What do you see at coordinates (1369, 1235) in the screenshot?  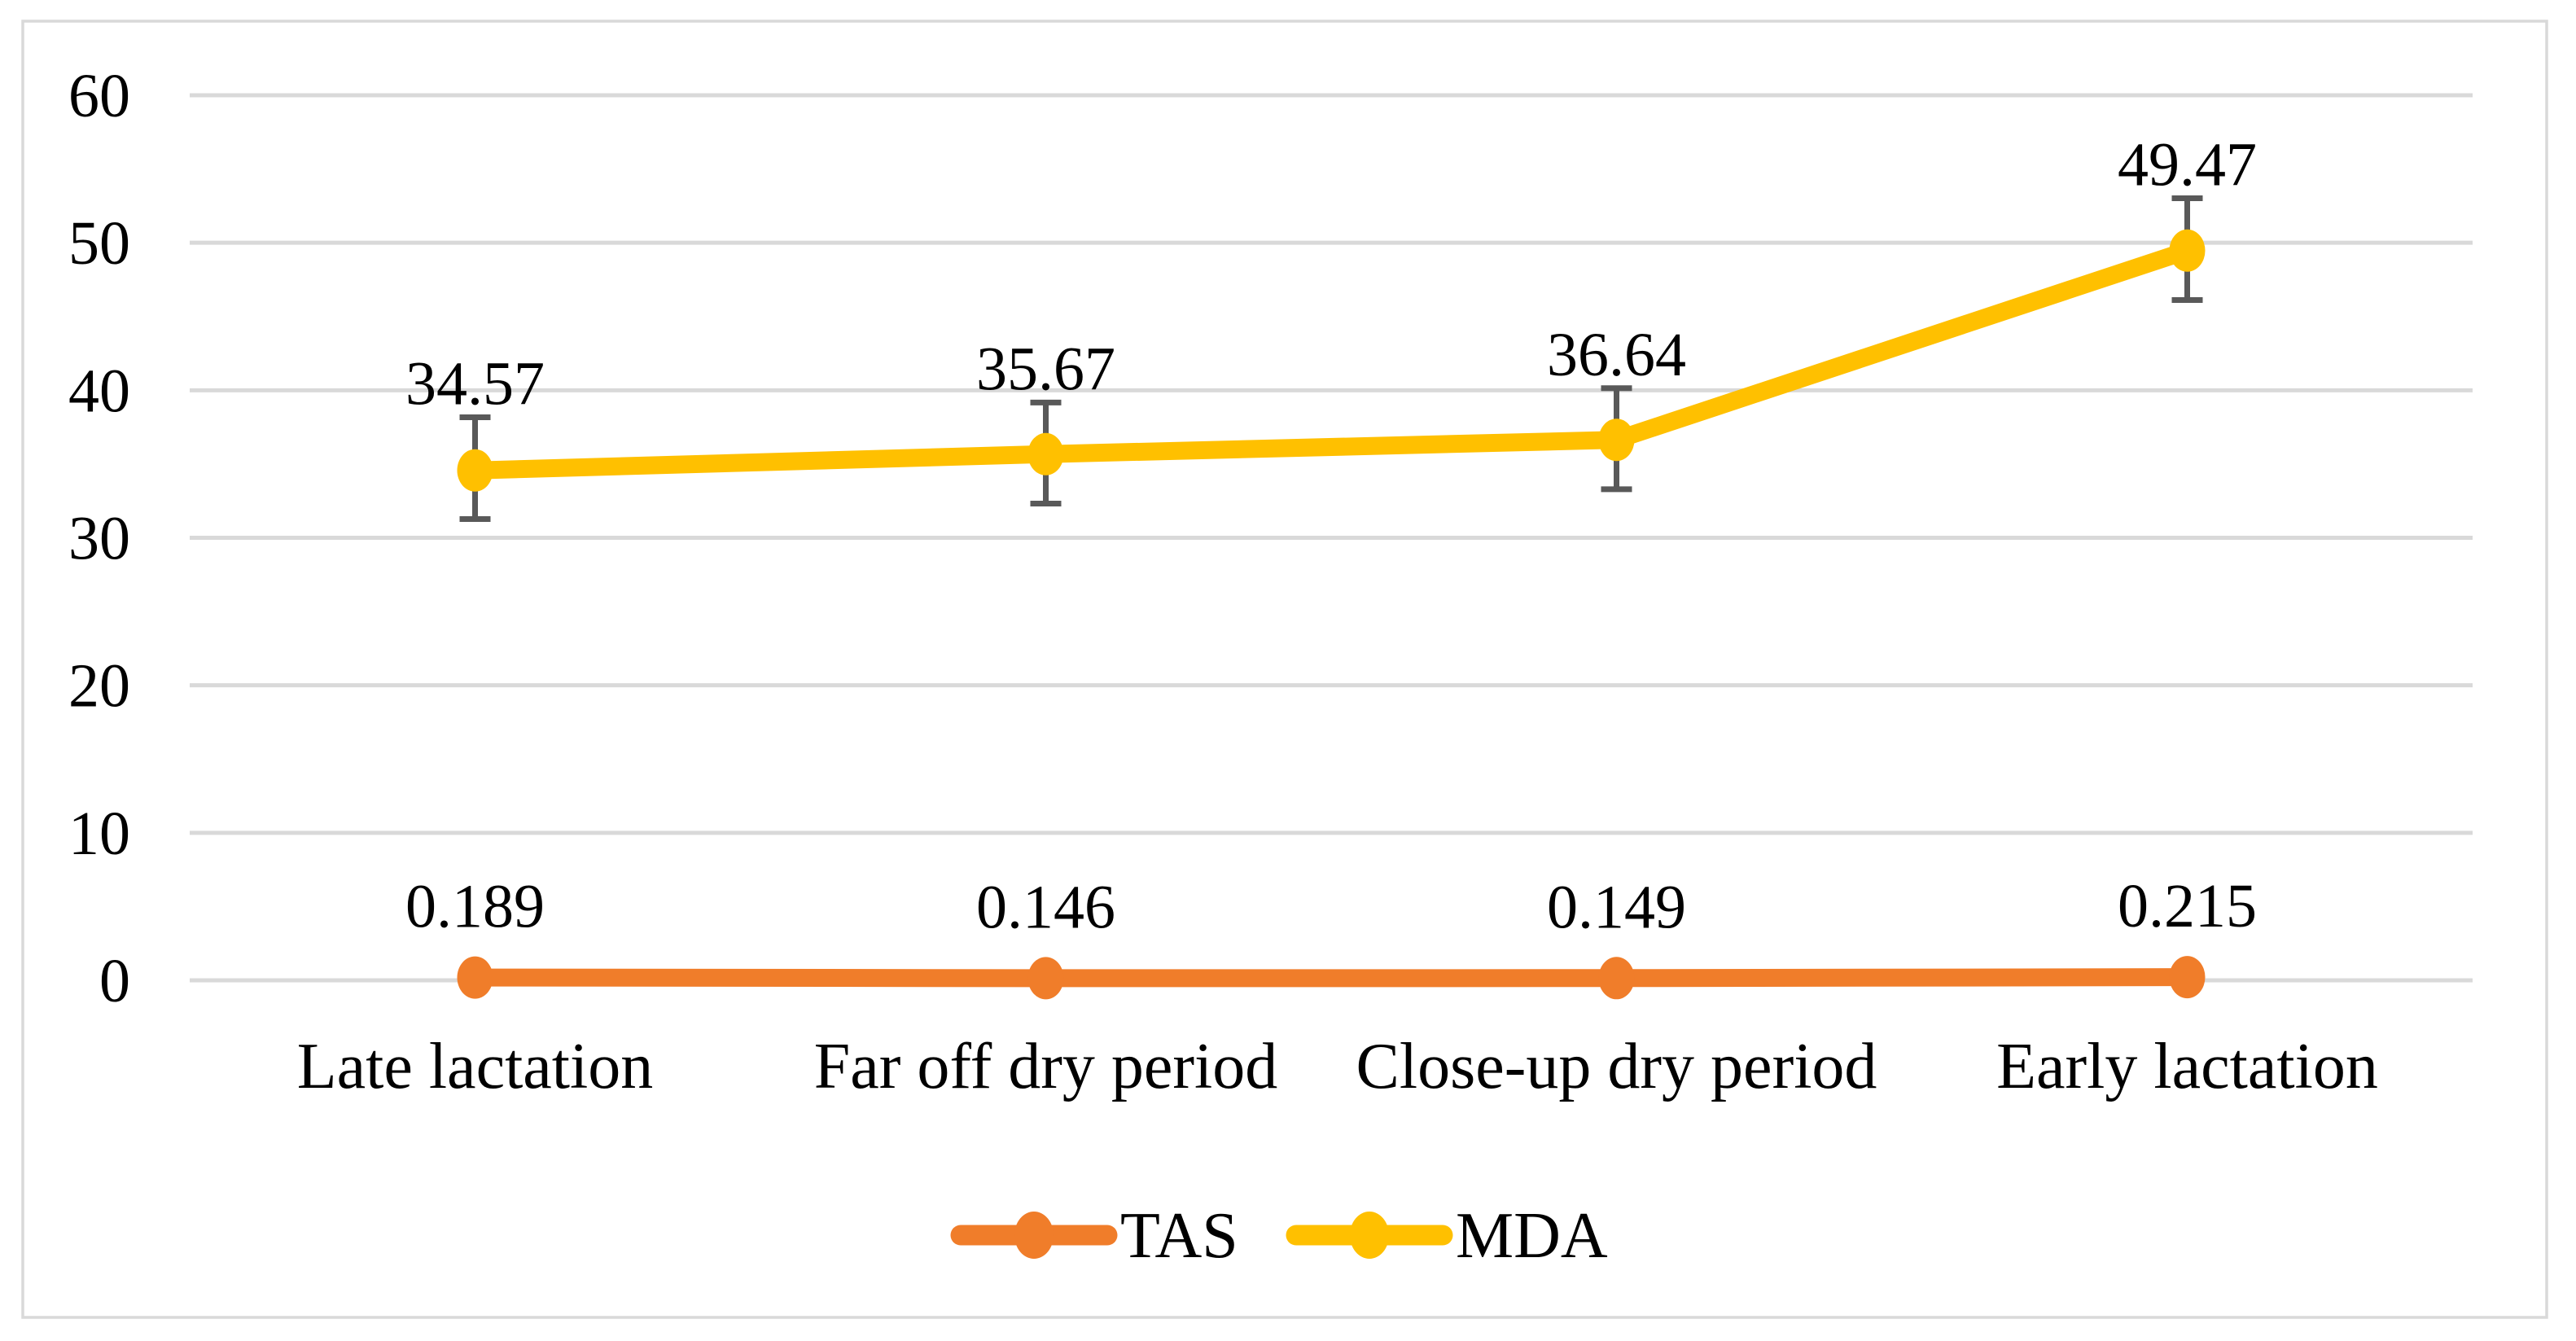 I see `legend-mda-marker-icon` at bounding box center [1369, 1235].